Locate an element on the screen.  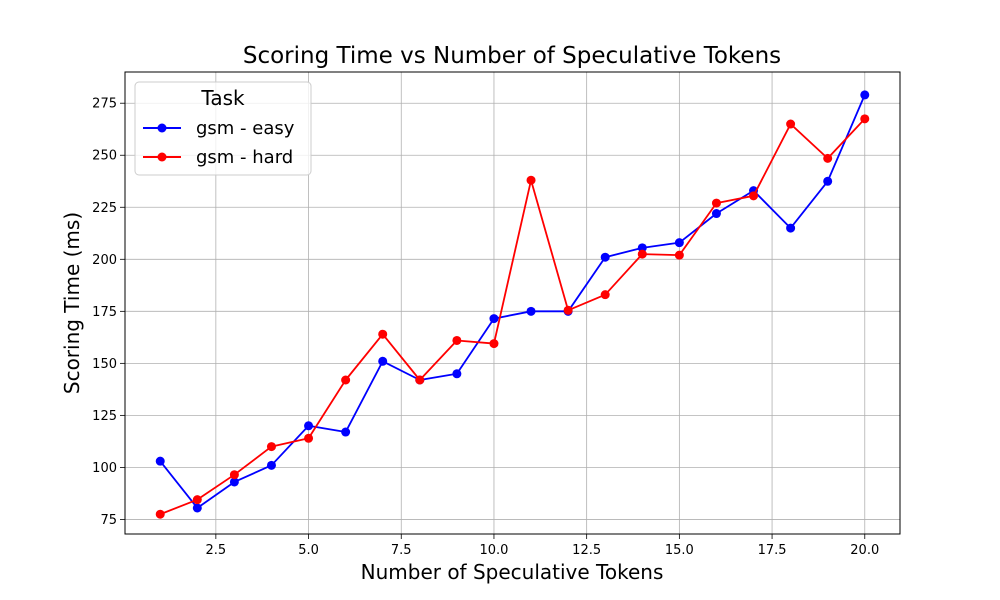
y-axis: 75 100 125 150 175 200 225 250 275 is located at coordinates (108, 312).